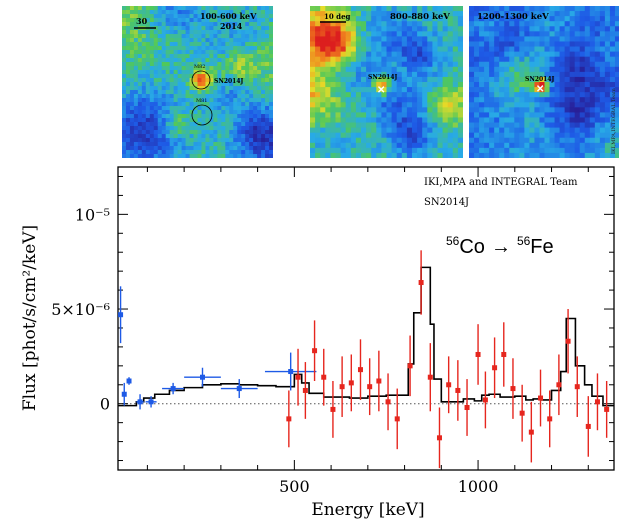 The image size is (619, 528). Describe the element at coordinates (201, 101) in the screenshot. I see `source-label-m81: M81` at that location.